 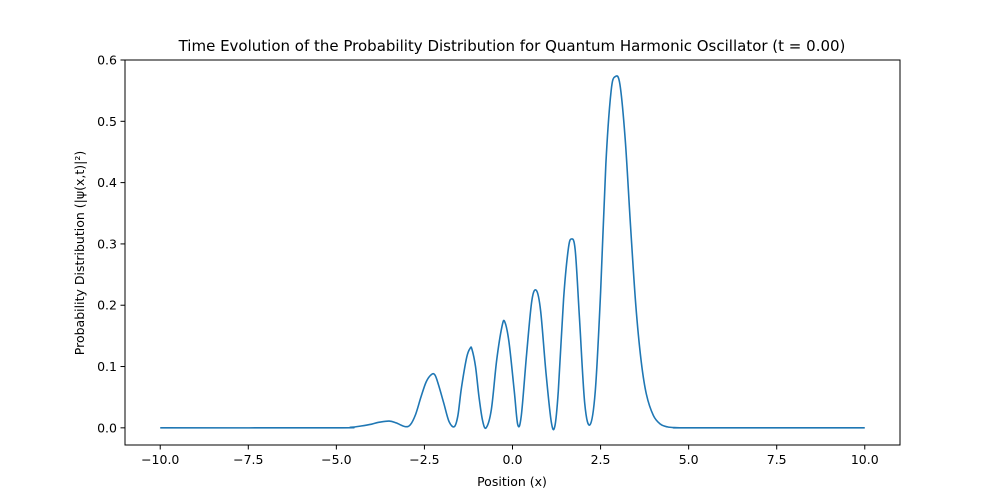 What do you see at coordinates (248, 459) in the screenshot?
I see `x-tick-label: −7.5` at bounding box center [248, 459].